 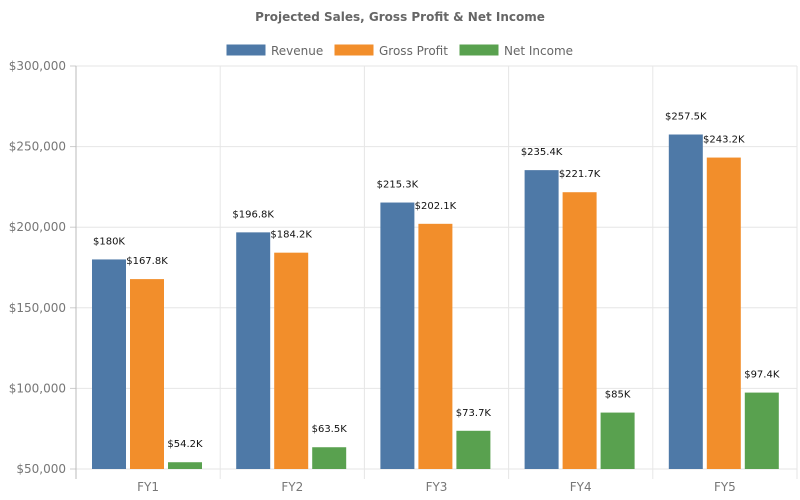 What do you see at coordinates (542, 152) in the screenshot?
I see `data-label: $235.4K` at bounding box center [542, 152].